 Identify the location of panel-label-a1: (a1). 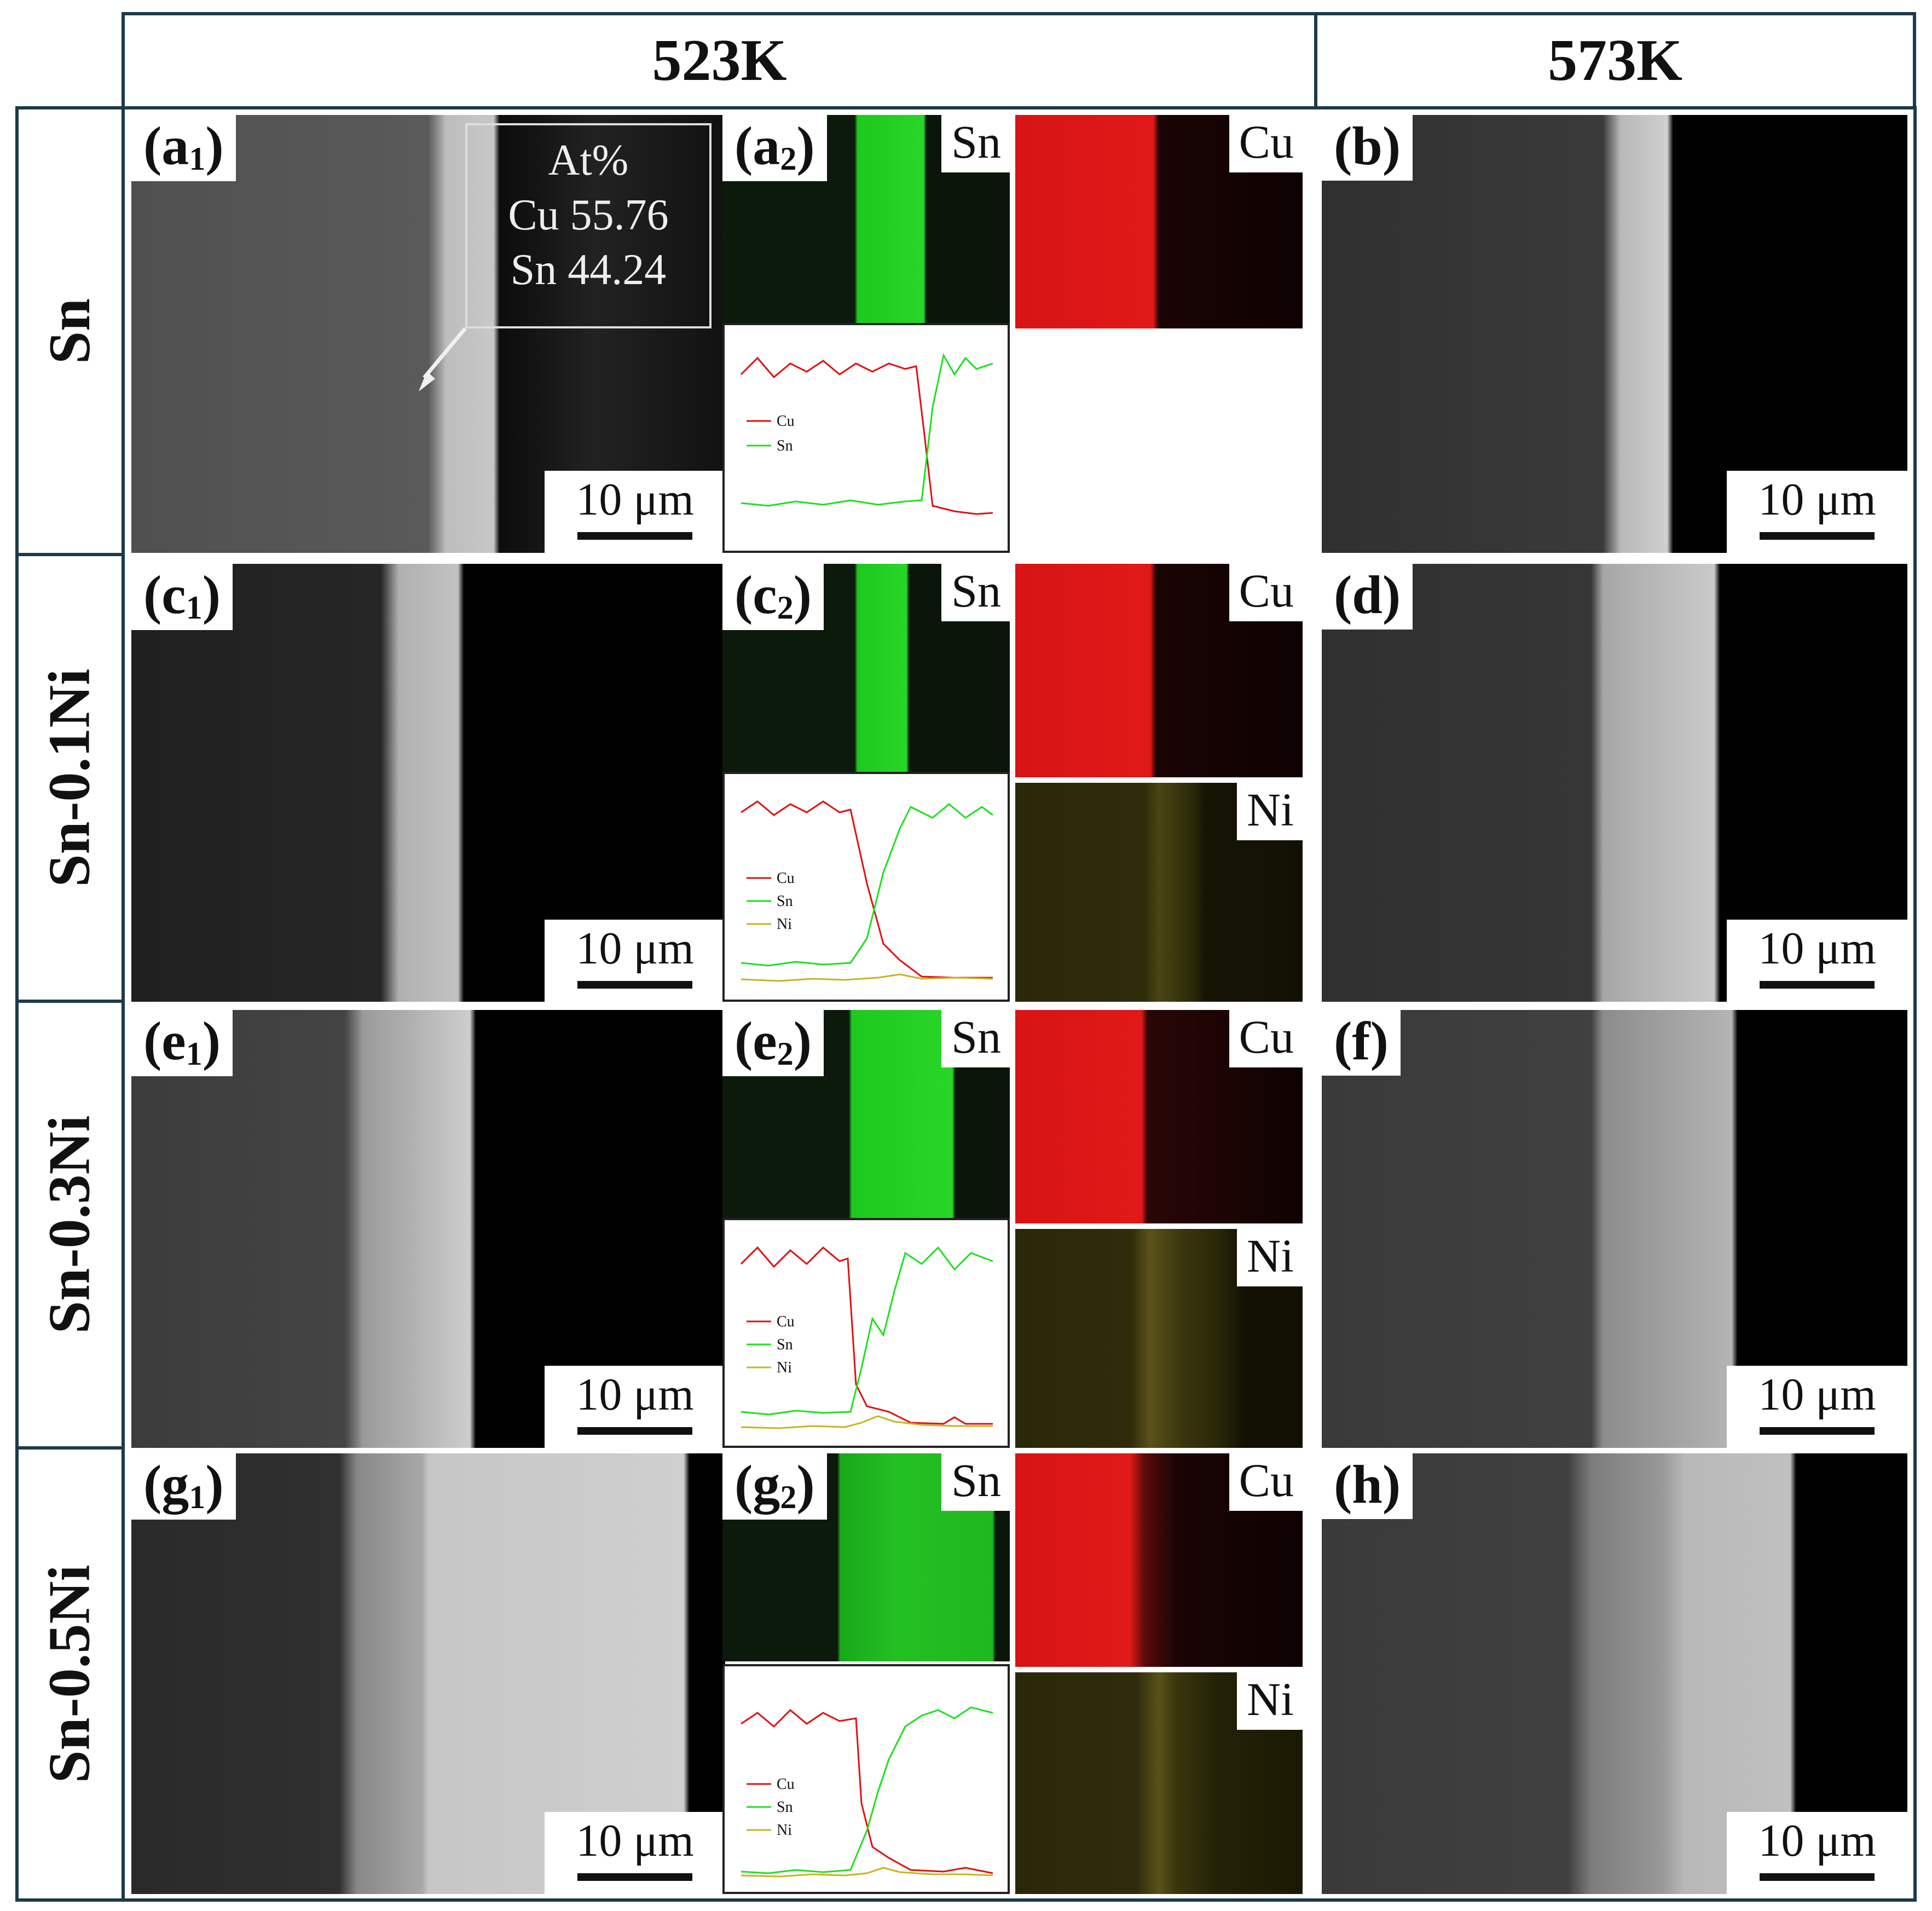
(183, 148).